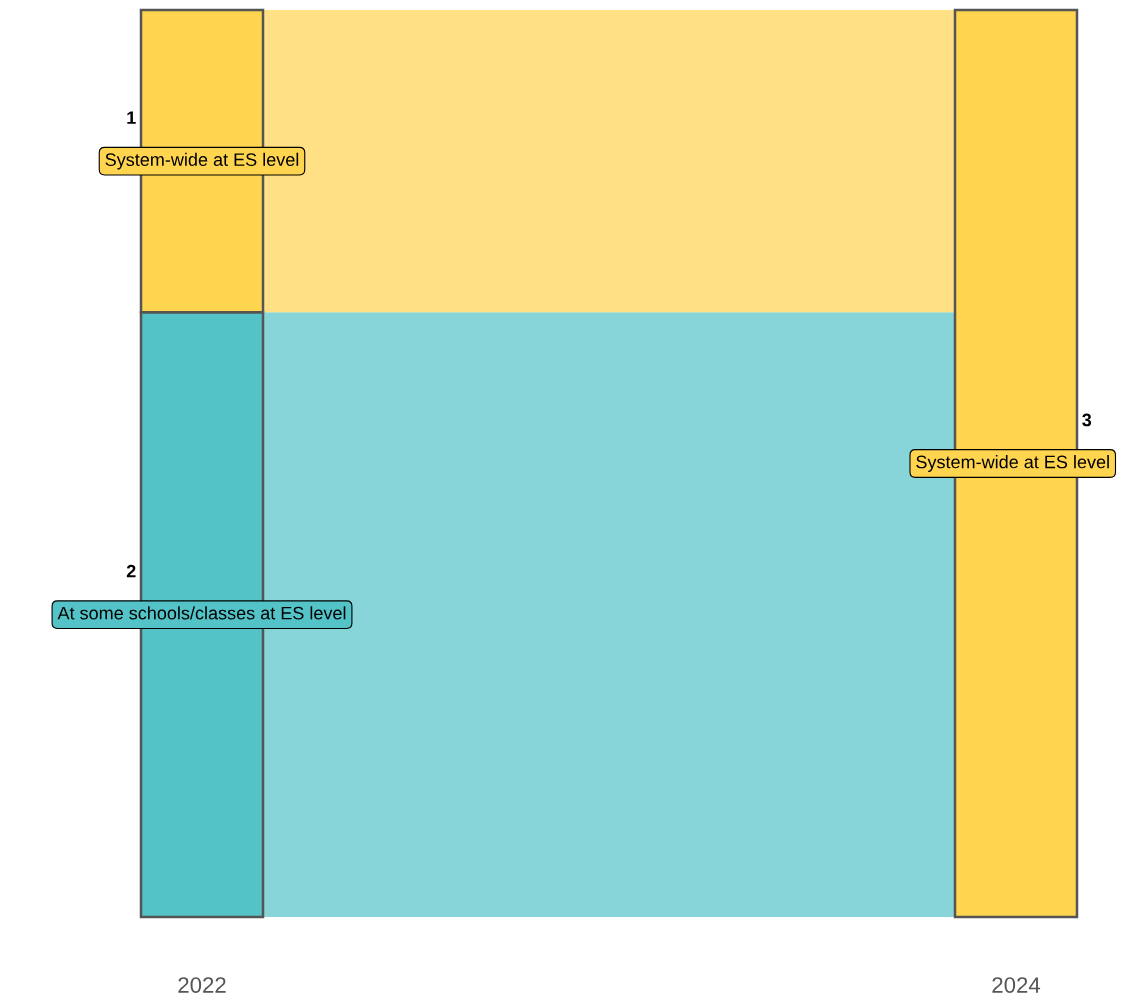 This screenshot has width=1146, height=1001. What do you see at coordinates (1087, 420) in the screenshot?
I see `data-label: 3` at bounding box center [1087, 420].